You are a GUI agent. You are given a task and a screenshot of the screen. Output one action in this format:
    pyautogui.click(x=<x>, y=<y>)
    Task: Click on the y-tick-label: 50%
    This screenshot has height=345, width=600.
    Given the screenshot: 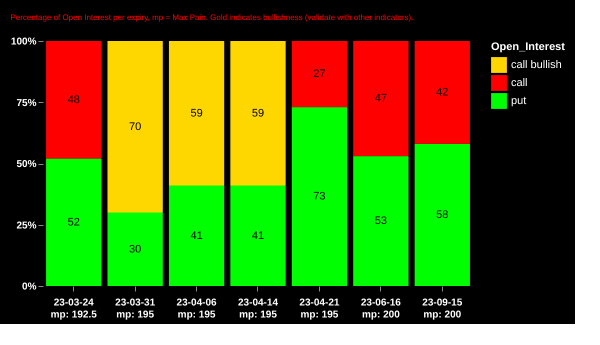 What is the action you would take?
    pyautogui.click(x=26, y=164)
    